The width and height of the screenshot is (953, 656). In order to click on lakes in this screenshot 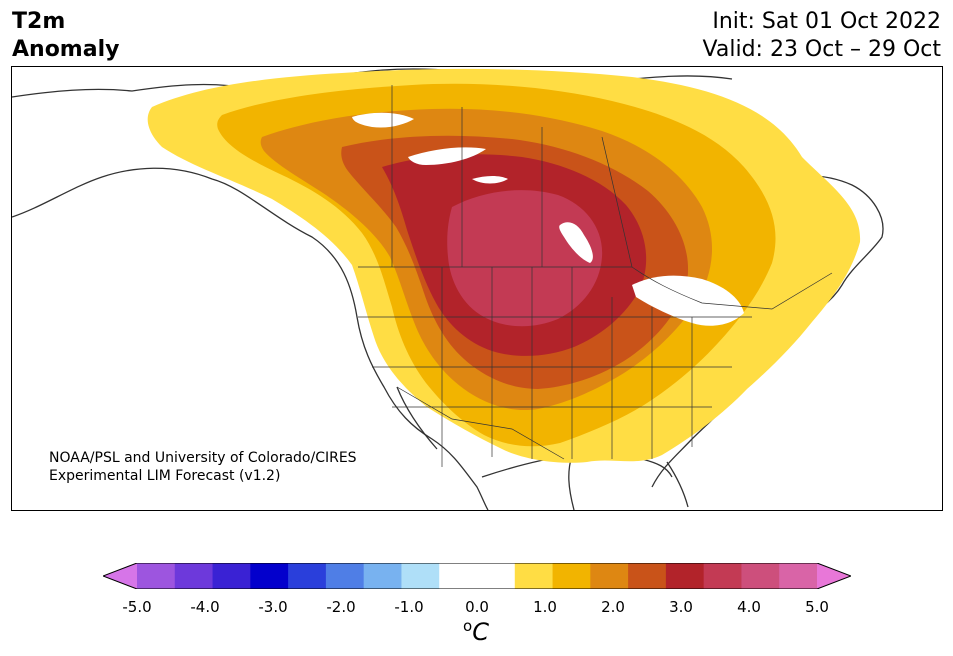, I will do `click(548, 219)`.